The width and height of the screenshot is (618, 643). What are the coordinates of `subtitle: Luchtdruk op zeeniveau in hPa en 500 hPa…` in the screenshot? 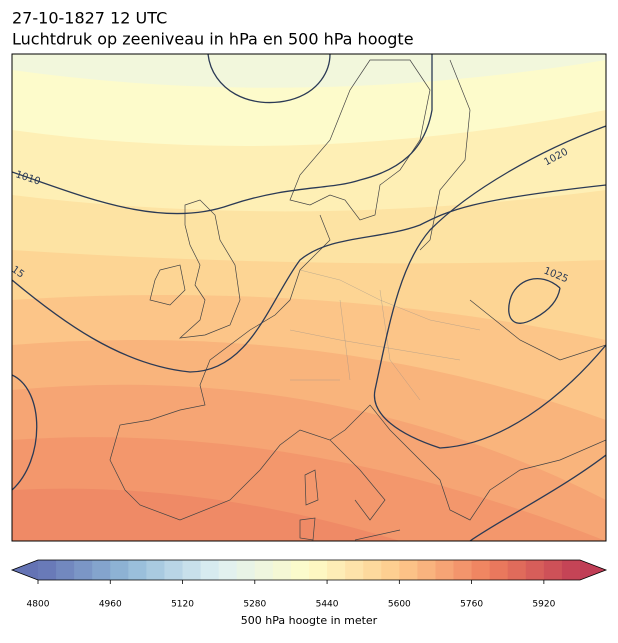 It's located at (213, 39).